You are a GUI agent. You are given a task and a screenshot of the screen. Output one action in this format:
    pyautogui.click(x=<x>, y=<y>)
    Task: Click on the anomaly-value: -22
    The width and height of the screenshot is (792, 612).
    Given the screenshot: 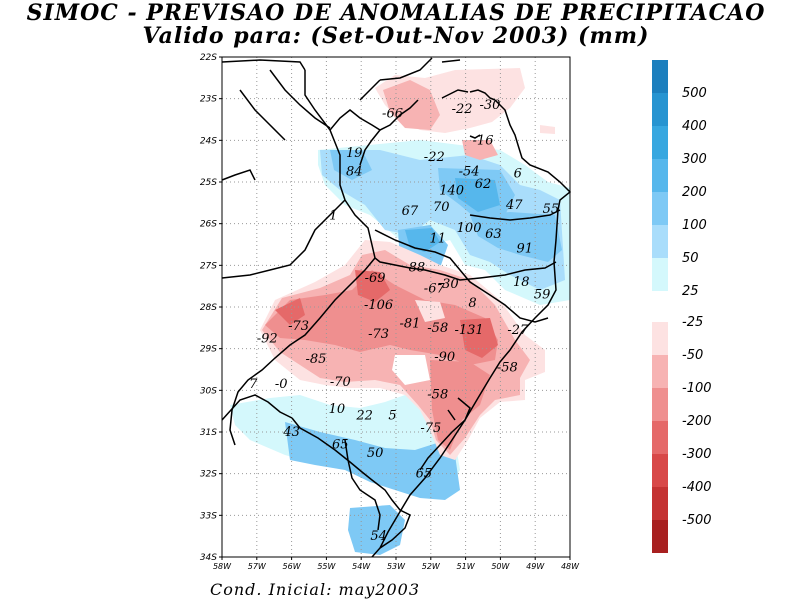 What is the action you would take?
    pyautogui.click(x=462, y=109)
    